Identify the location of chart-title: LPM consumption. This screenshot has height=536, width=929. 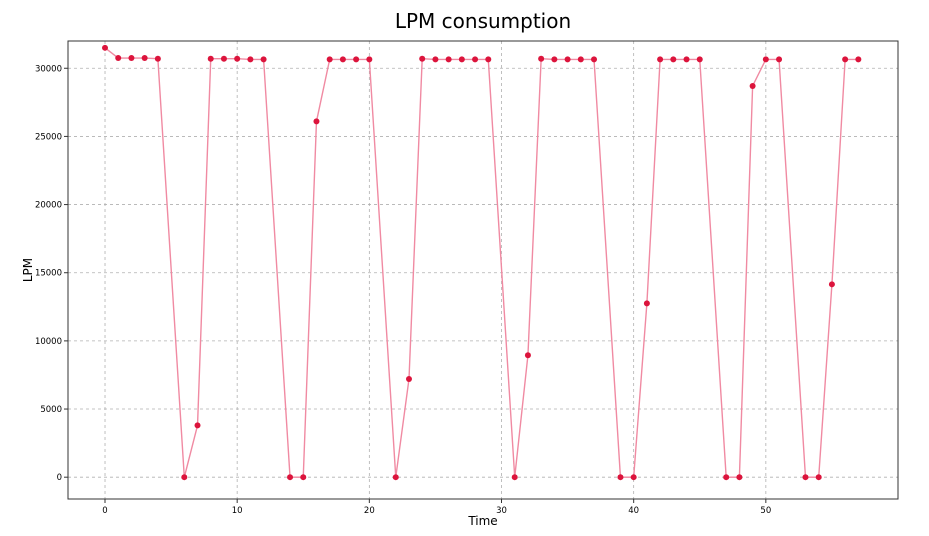
(483, 21).